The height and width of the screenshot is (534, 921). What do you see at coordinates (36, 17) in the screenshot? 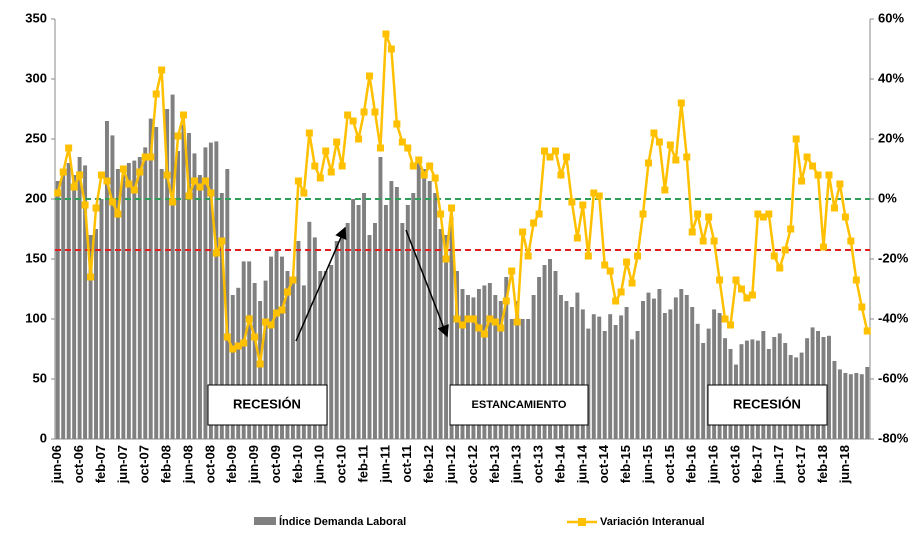
I see `y-tick-label: 350` at bounding box center [36, 17].